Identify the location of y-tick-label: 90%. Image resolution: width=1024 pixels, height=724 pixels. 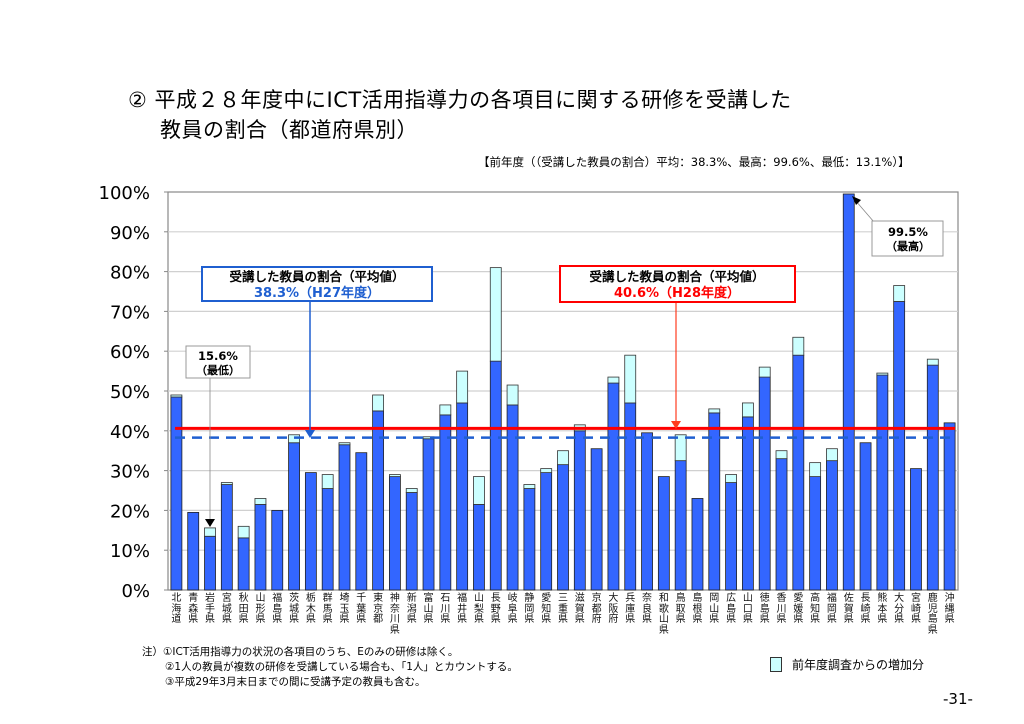
(130, 233).